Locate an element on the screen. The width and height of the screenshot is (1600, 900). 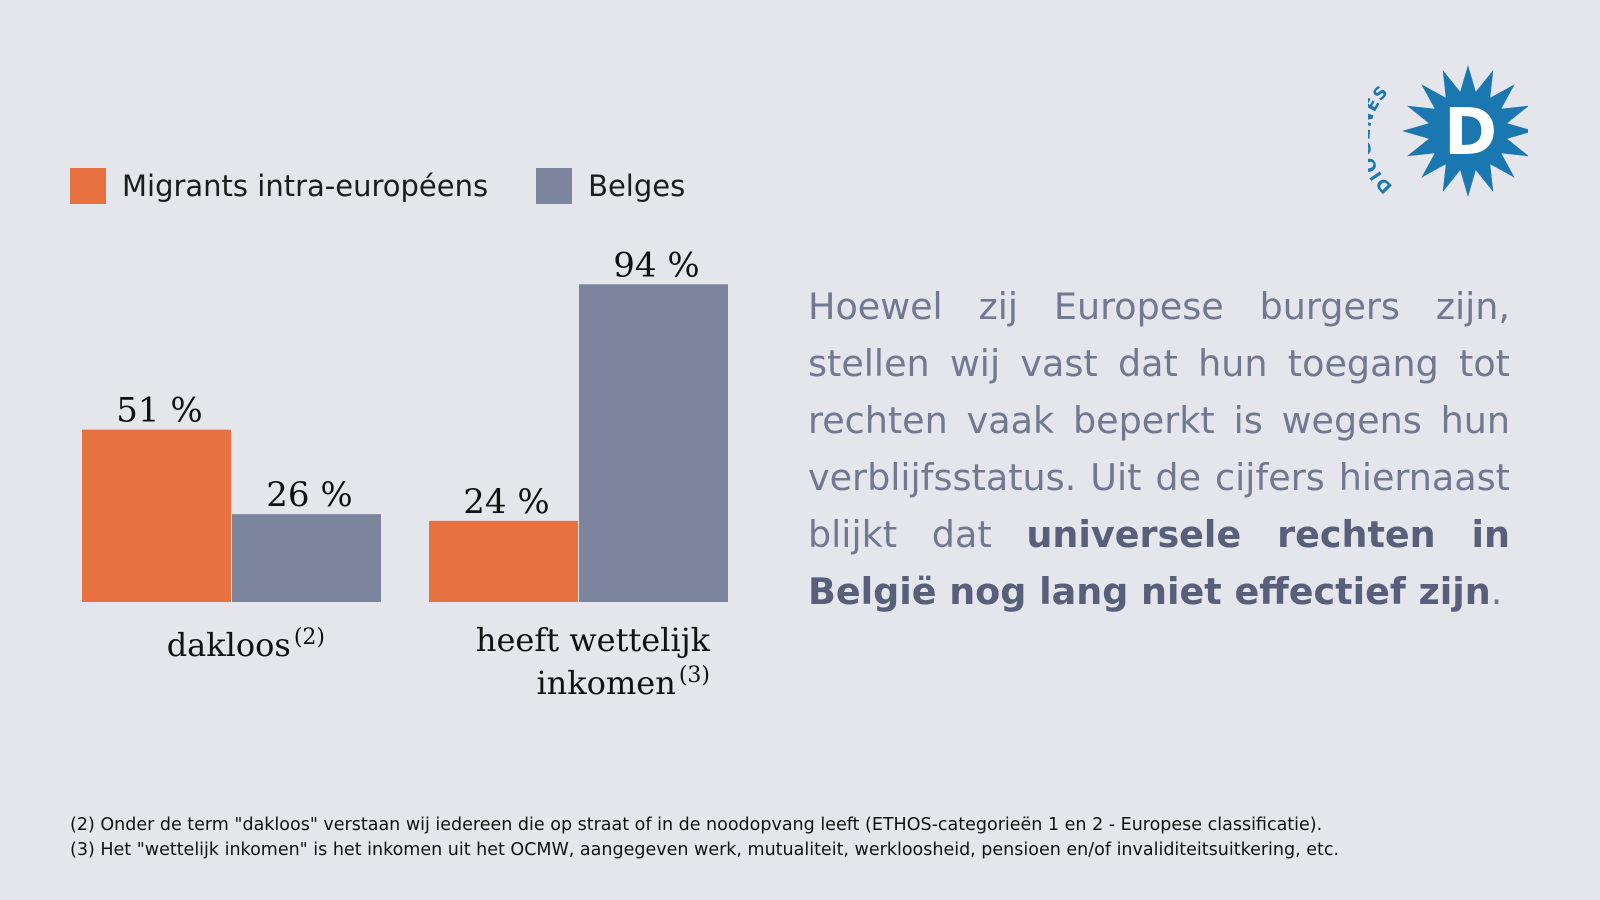
value-label-migrants-1: 24 % is located at coordinates (506, 502).